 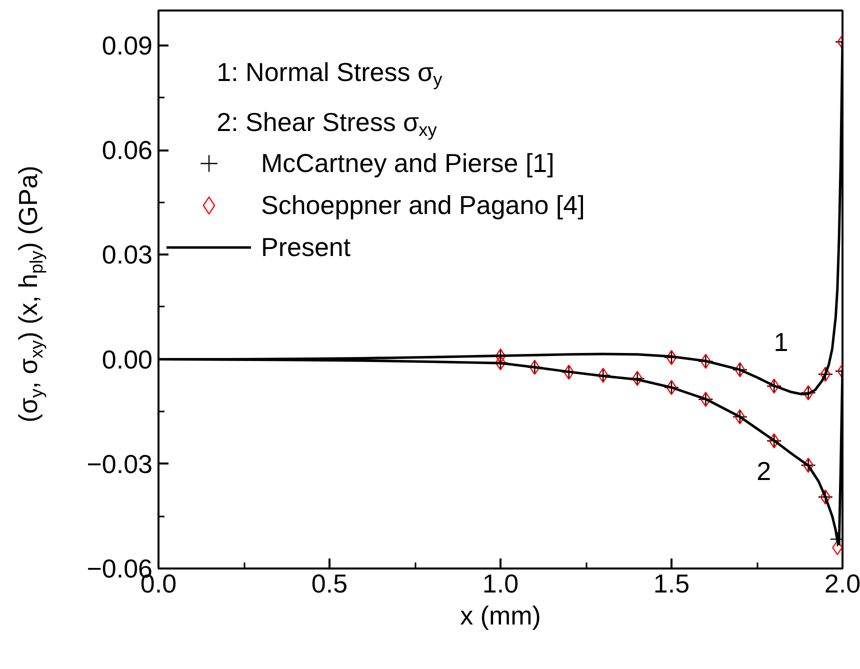 What do you see at coordinates (842, 583) in the screenshot?
I see `x-tick-label: 2.0` at bounding box center [842, 583].